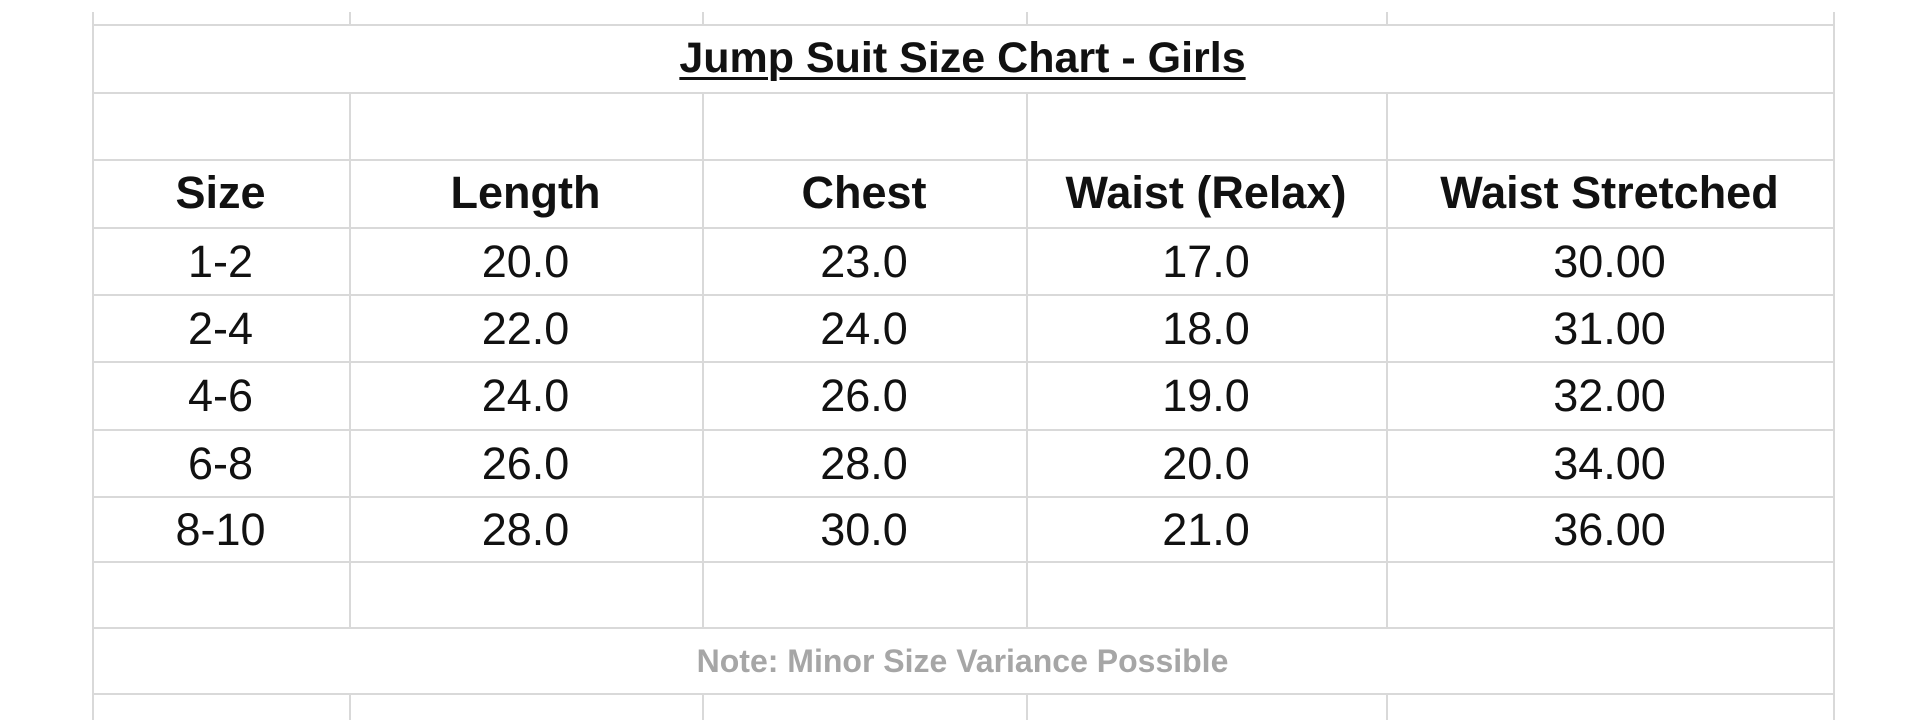 The image size is (1920, 720). Describe the element at coordinates (220, 261) in the screenshot. I see `table-cell: 1-2` at that location.